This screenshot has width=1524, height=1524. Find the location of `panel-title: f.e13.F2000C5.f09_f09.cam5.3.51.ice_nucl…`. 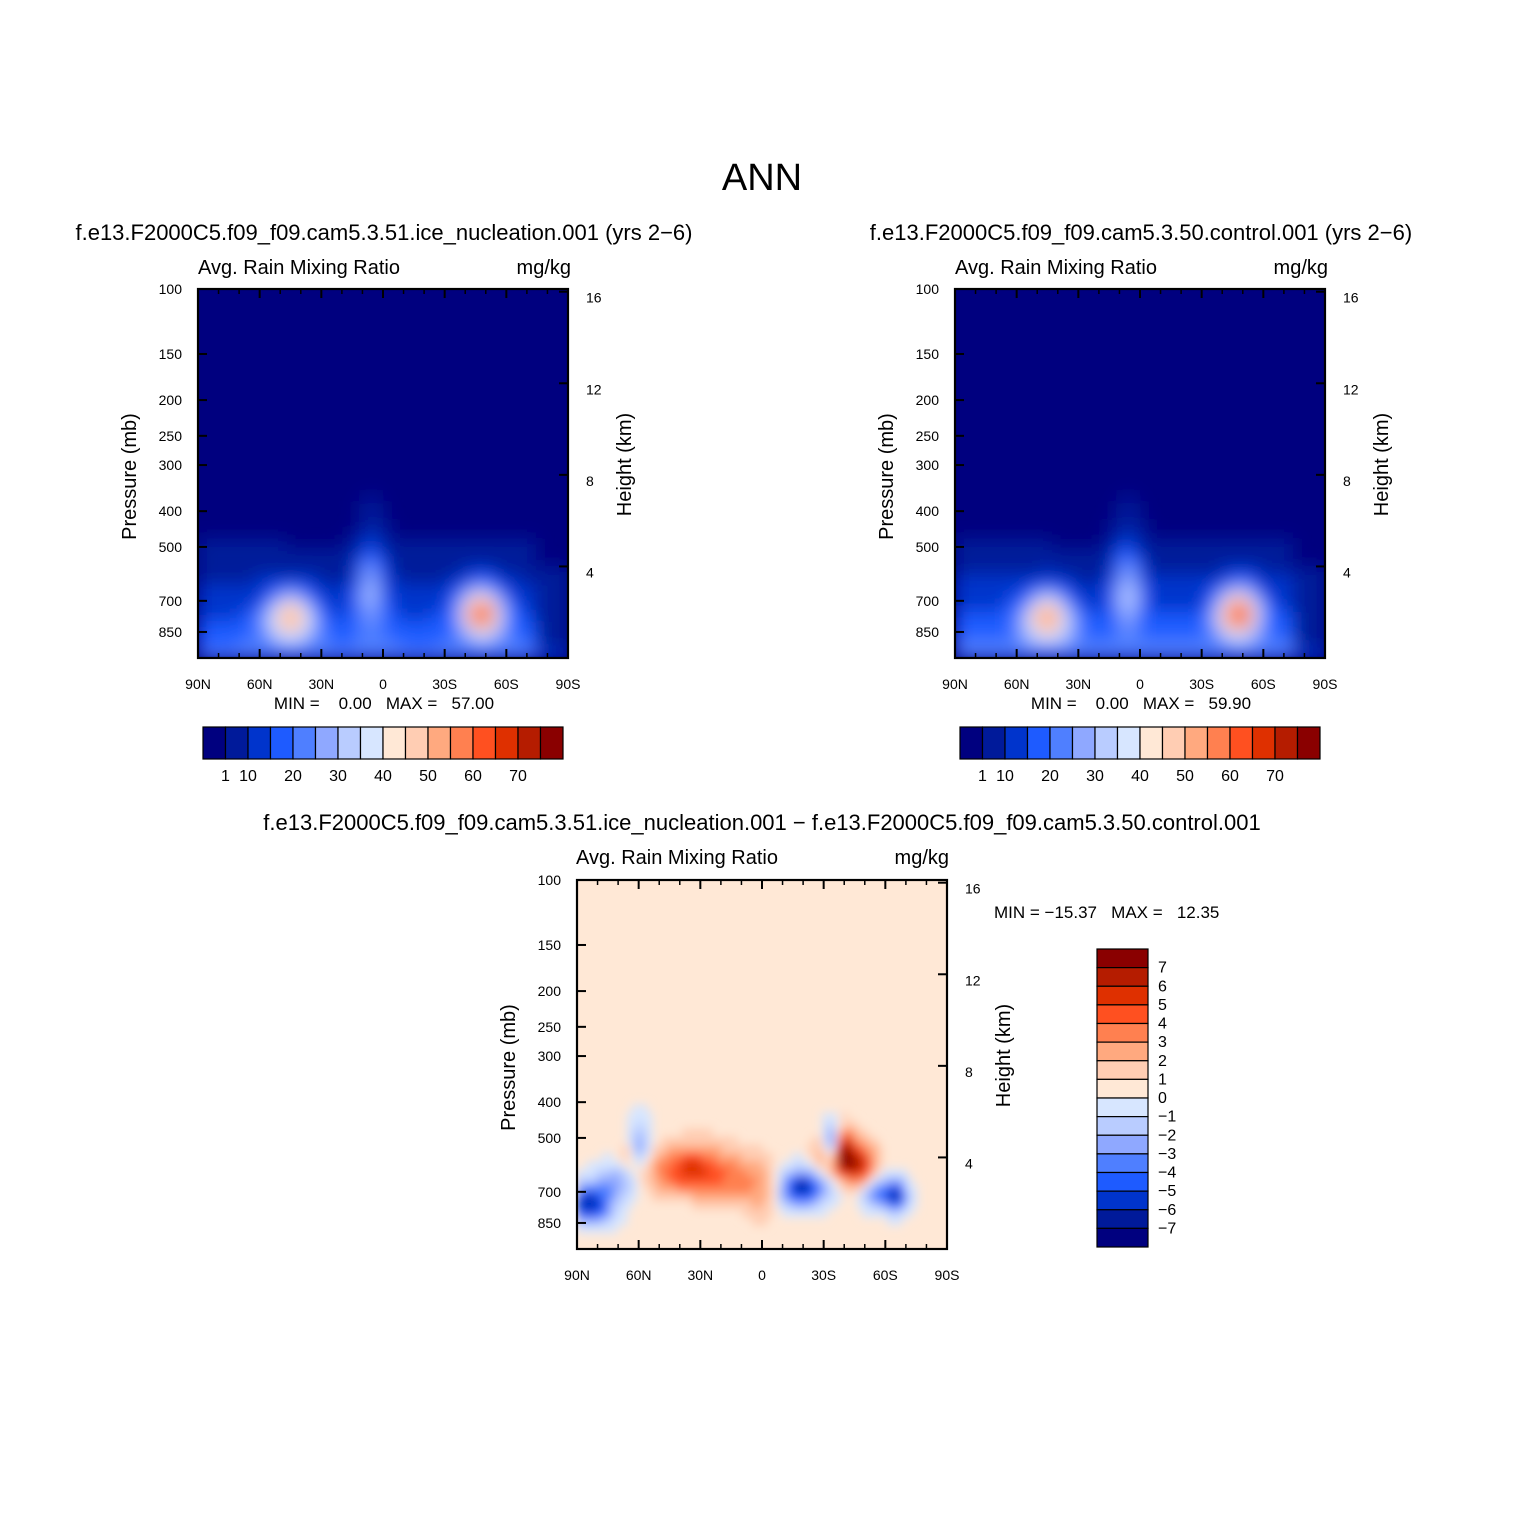

panel-title: f.e13.F2000C5.f09_f09.cam5.3.51.ice_nucl… is located at coordinates (761, 822).